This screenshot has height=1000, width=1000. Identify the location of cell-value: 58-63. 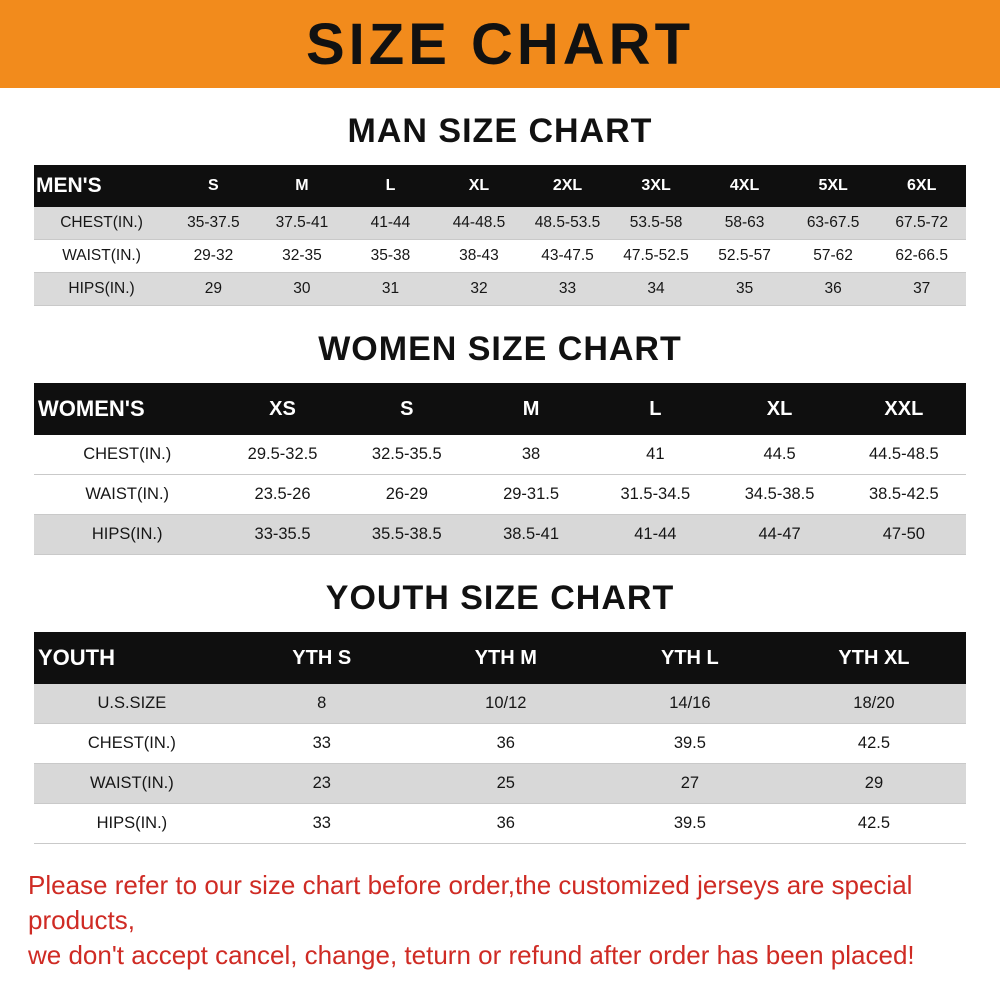
(744, 222).